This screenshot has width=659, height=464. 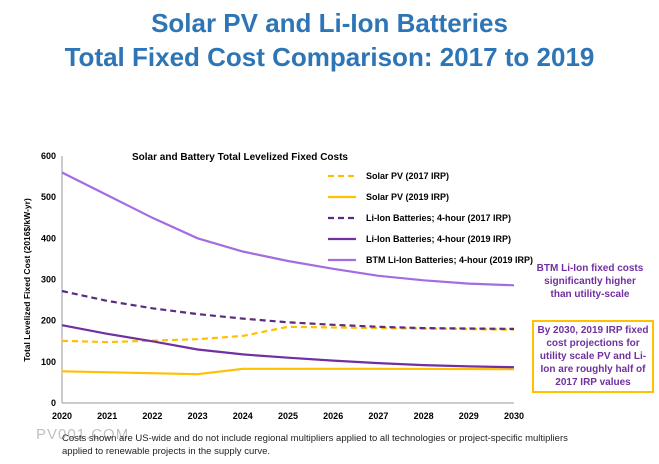 What do you see at coordinates (378, 416) in the screenshot?
I see `x-tick-label: 2027` at bounding box center [378, 416].